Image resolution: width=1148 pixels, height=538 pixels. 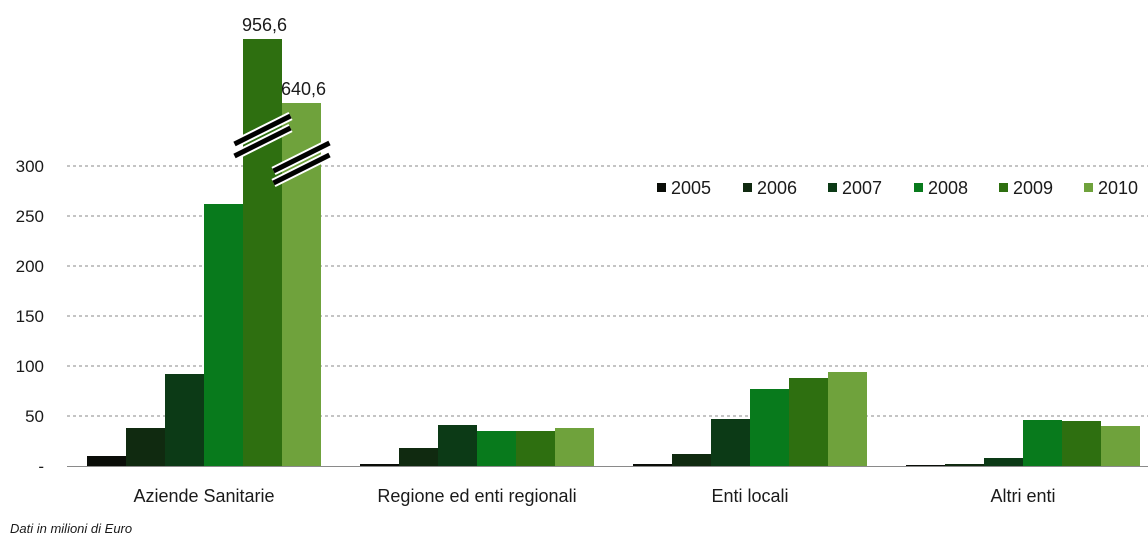 What do you see at coordinates (71, 528) in the screenshot?
I see `footnote: Dati in milioni di Euro` at bounding box center [71, 528].